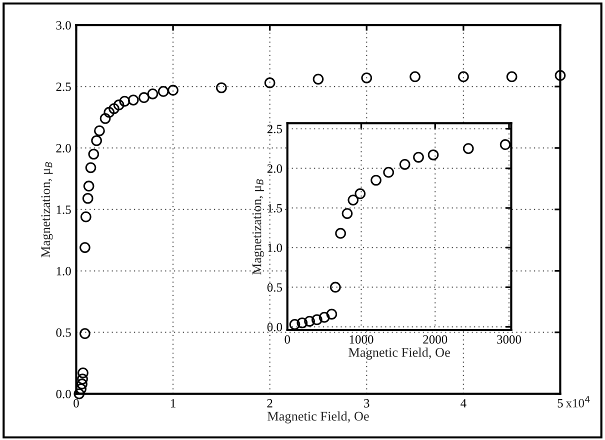 The image size is (605, 440). What do you see at coordinates (578, 402) in the screenshot?
I see `text: x10$^{4}$` at bounding box center [578, 402].